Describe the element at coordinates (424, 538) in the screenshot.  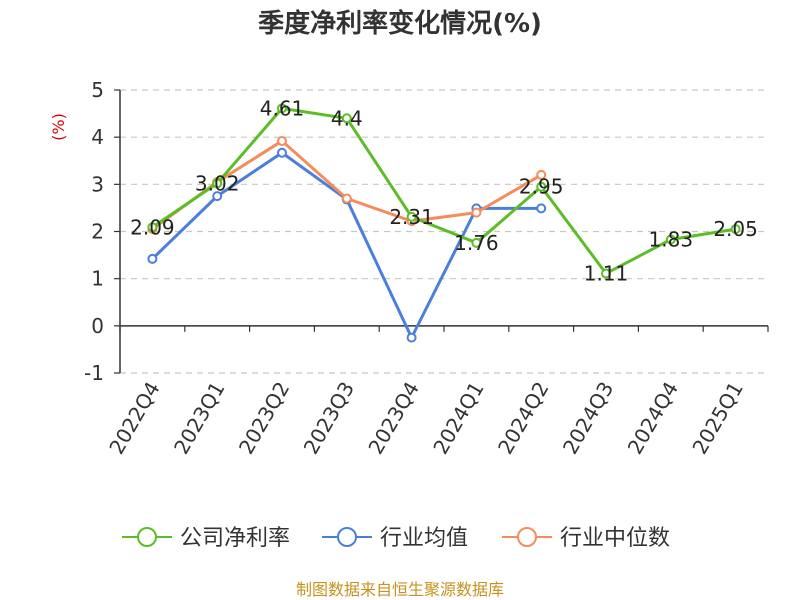
I see `legend-label: 行业均值` at that location.